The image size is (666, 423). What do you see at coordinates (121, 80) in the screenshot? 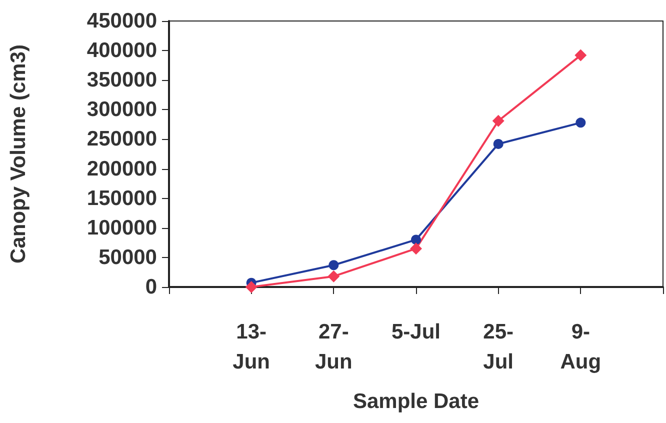
I see `y-tick-label: 350000` at bounding box center [121, 80].